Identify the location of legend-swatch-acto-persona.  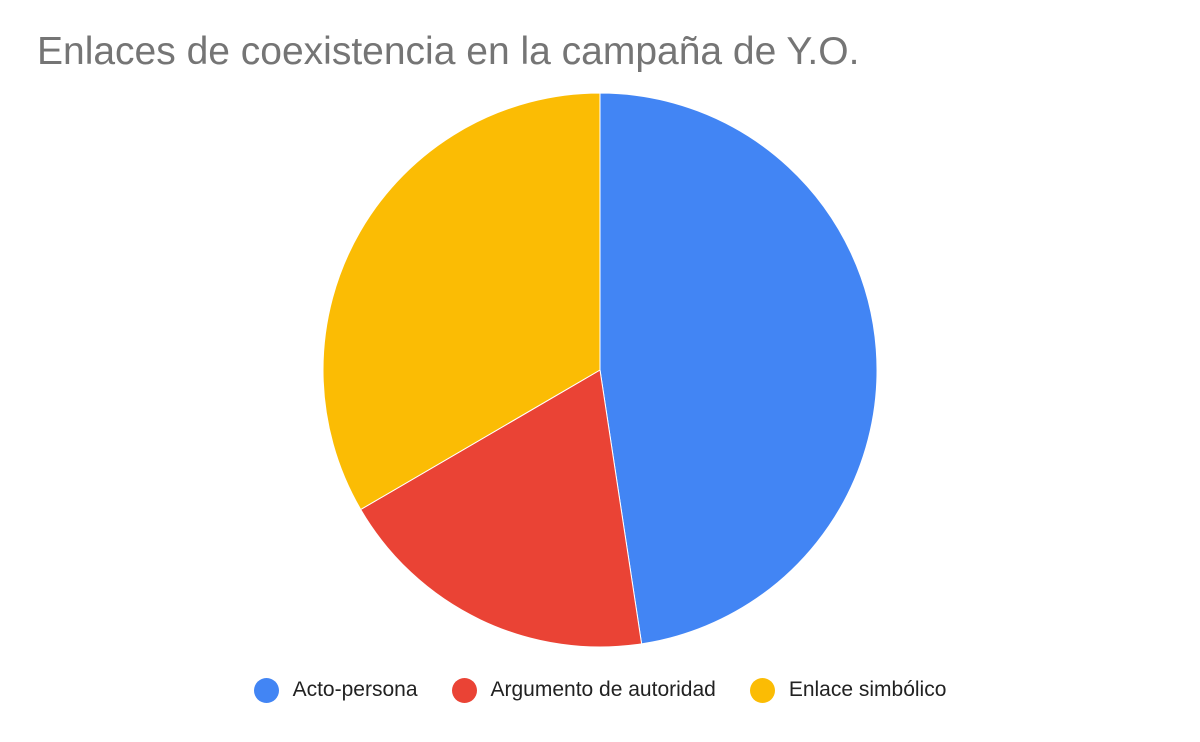
(266, 690).